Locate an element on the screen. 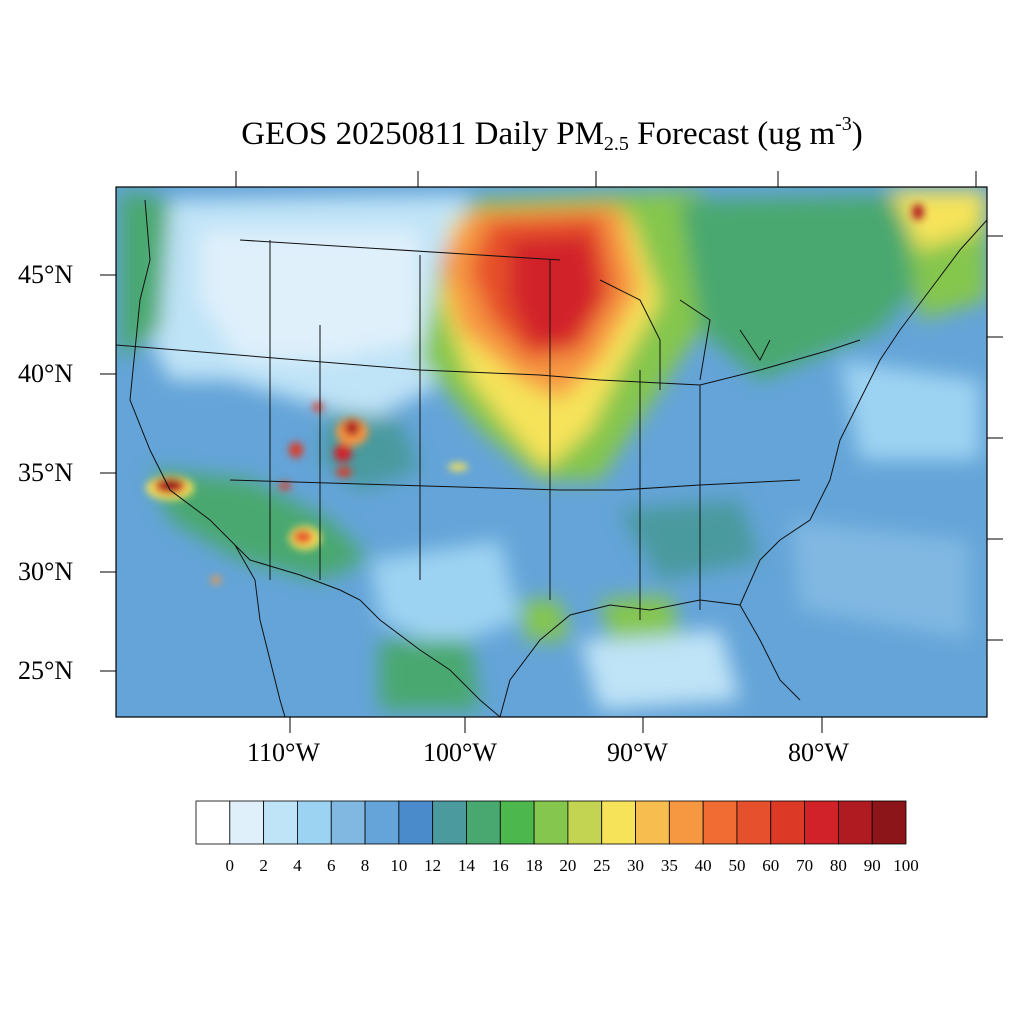 The width and height of the screenshot is (1024, 1024). colorbar-label: 20 is located at coordinates (568, 865).